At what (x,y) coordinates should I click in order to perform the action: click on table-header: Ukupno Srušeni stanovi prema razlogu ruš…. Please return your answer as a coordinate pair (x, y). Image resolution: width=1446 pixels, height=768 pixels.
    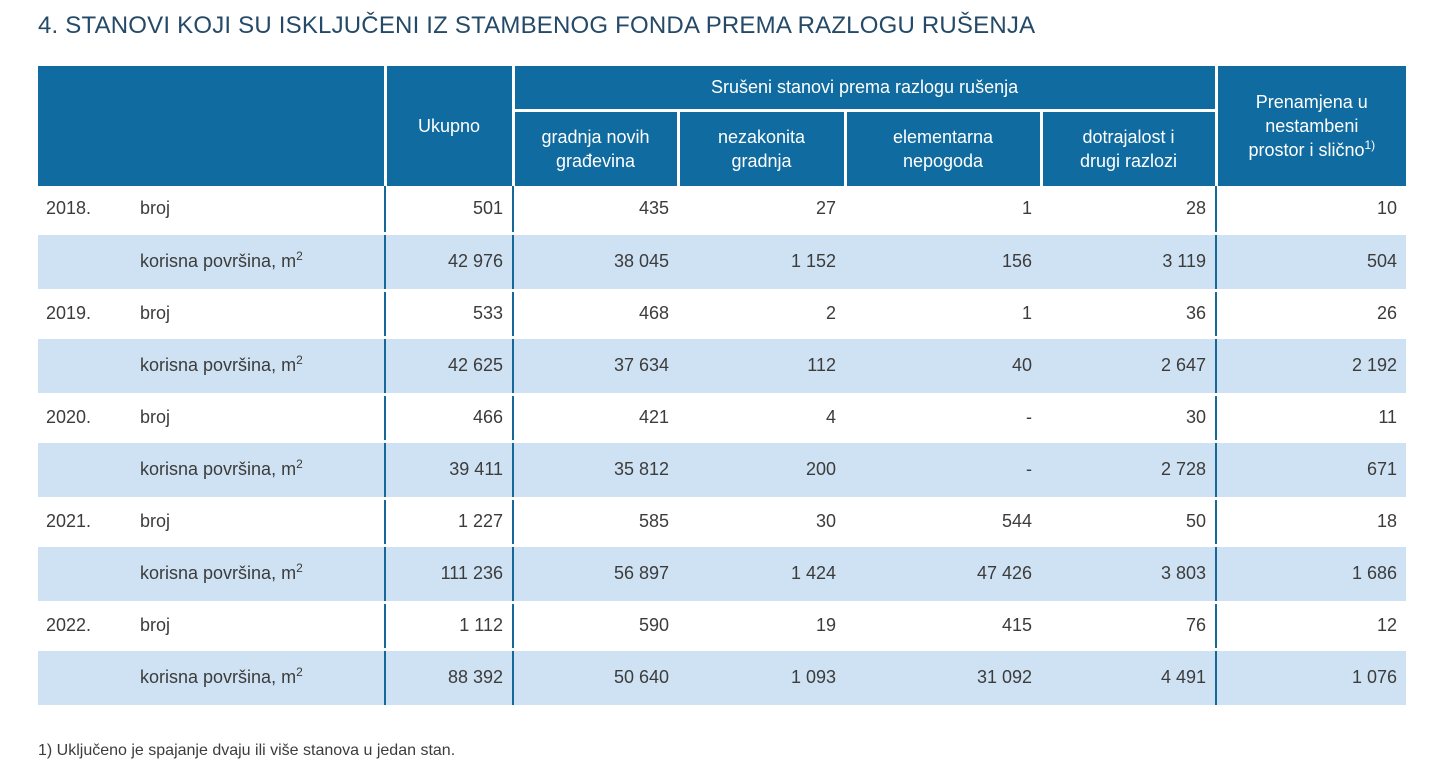
    Looking at the image, I should click on (722, 126).